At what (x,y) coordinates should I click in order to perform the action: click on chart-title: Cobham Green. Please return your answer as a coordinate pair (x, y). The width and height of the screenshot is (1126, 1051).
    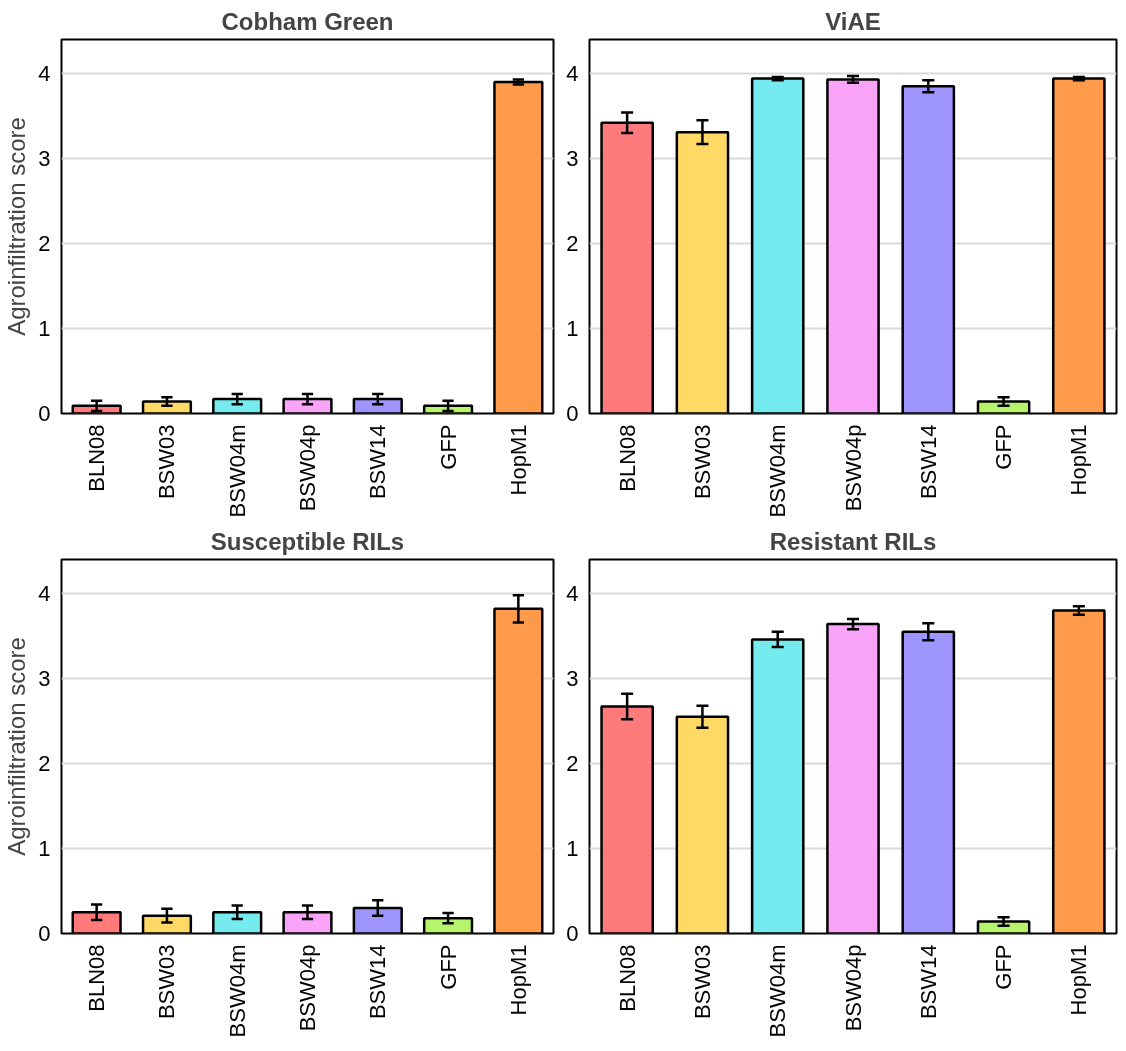
    Looking at the image, I should click on (307, 21).